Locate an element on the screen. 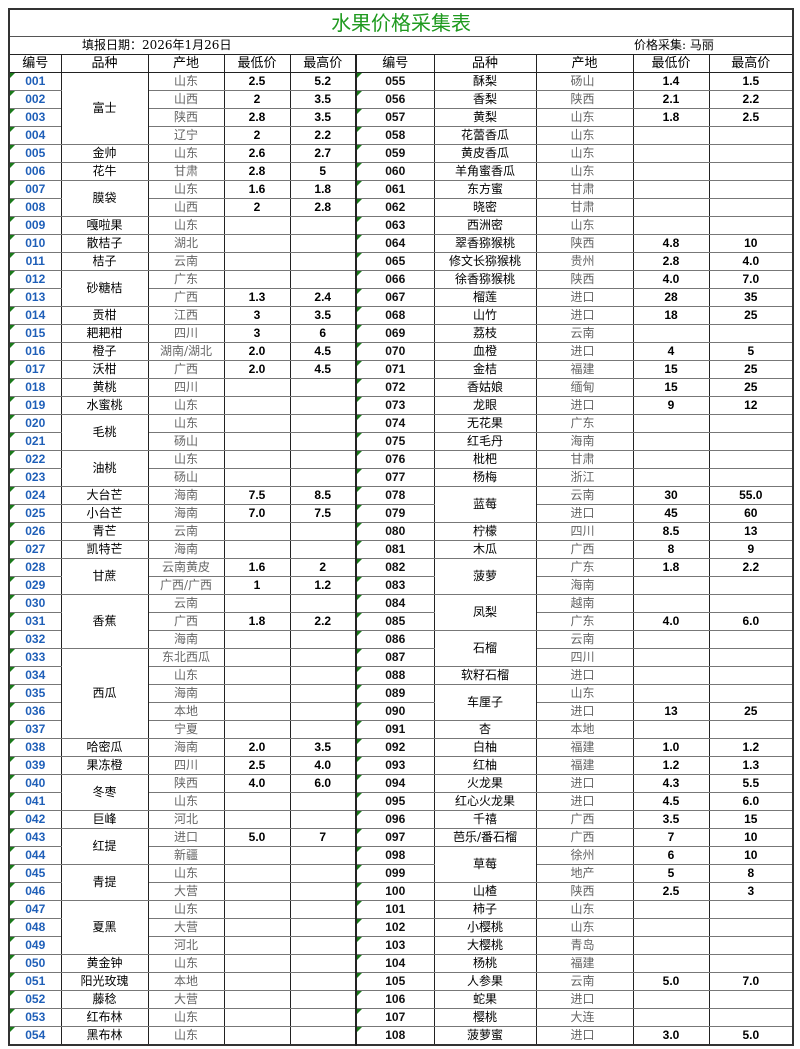  table-row: 043 红提 进口 5.0 7 097 芭乐/番石榴 广西 7 10 is located at coordinates (401, 846).